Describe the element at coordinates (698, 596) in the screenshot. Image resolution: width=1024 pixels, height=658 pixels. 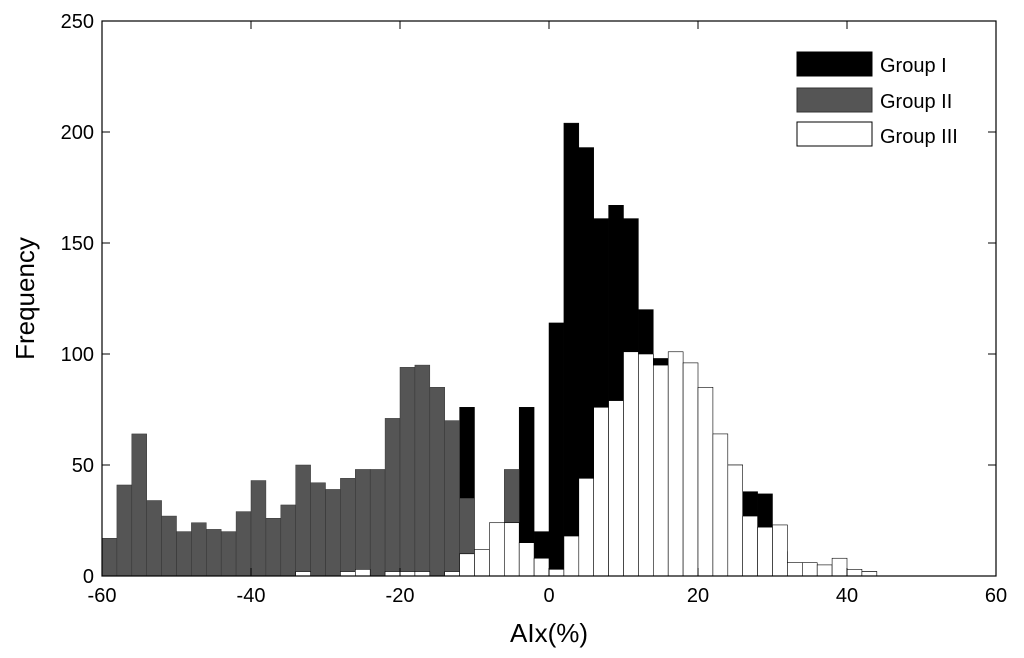
I see `x-tick-label: 20` at that location.